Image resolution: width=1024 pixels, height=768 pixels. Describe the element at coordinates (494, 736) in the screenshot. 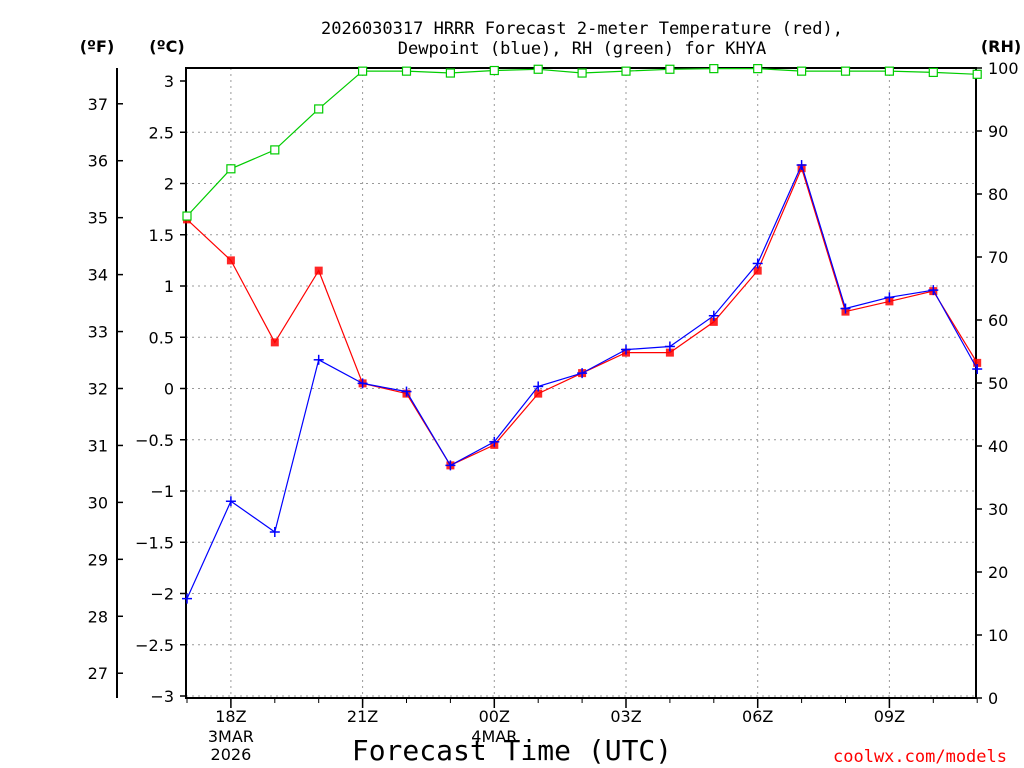

I see `x-tick-sublabel: 4MAR` at that location.